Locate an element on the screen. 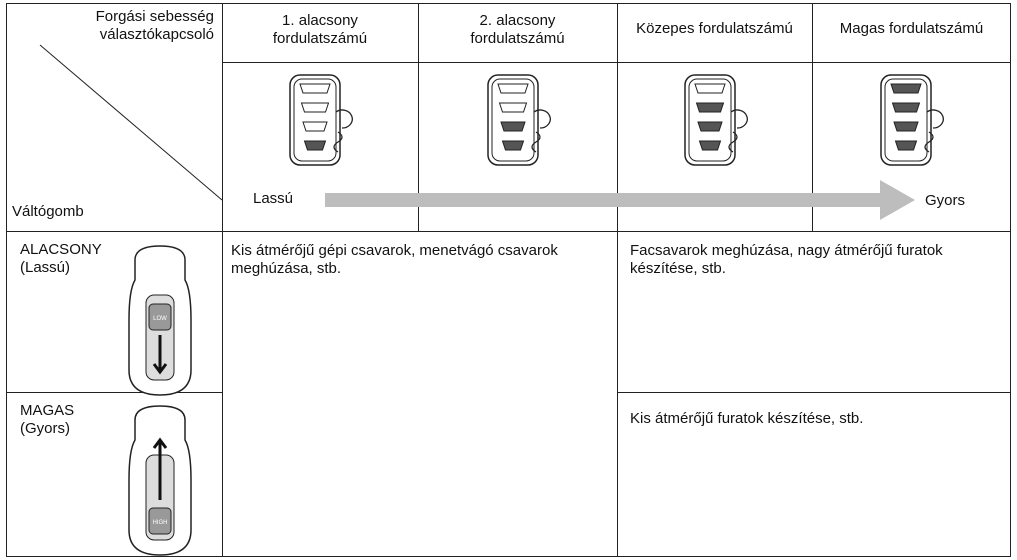 The image size is (1017, 560). corner-bottom: Váltógomb is located at coordinates (48, 211).